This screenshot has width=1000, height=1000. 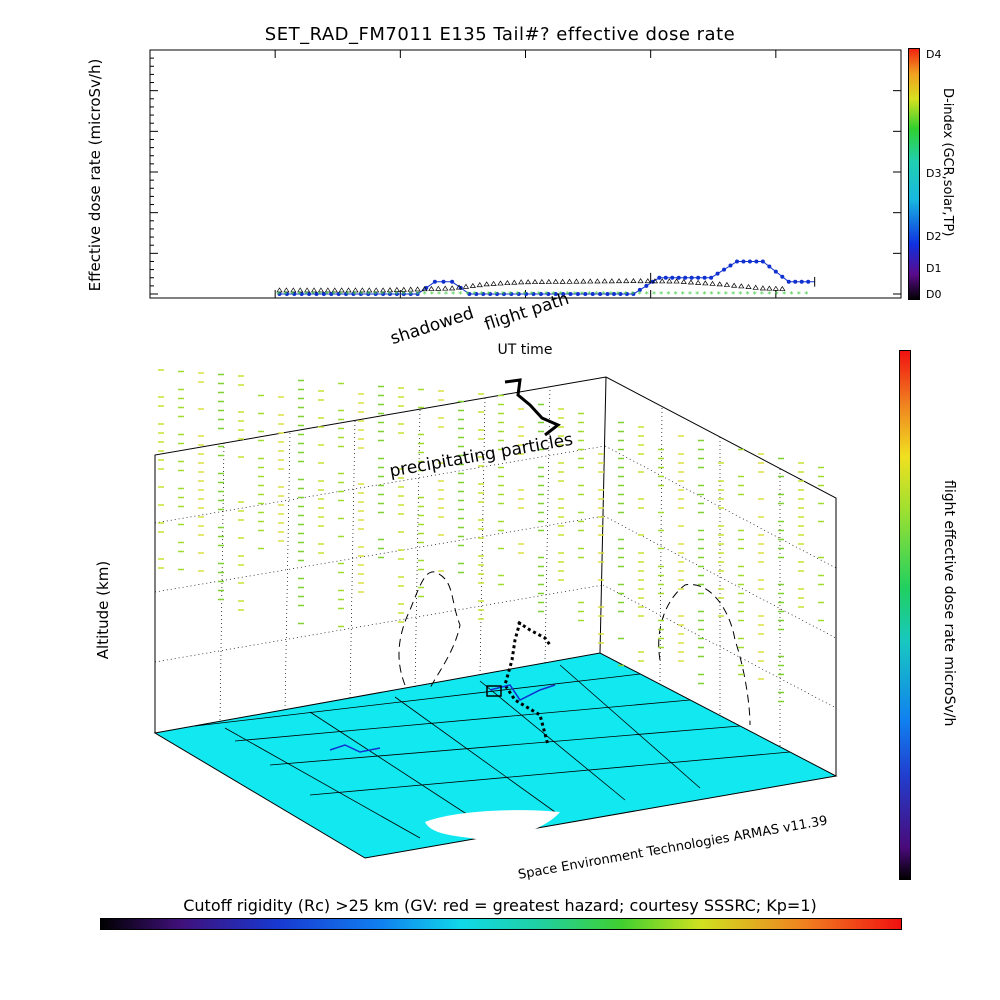 I want to click on ground-grid, so click(x=492, y=751).